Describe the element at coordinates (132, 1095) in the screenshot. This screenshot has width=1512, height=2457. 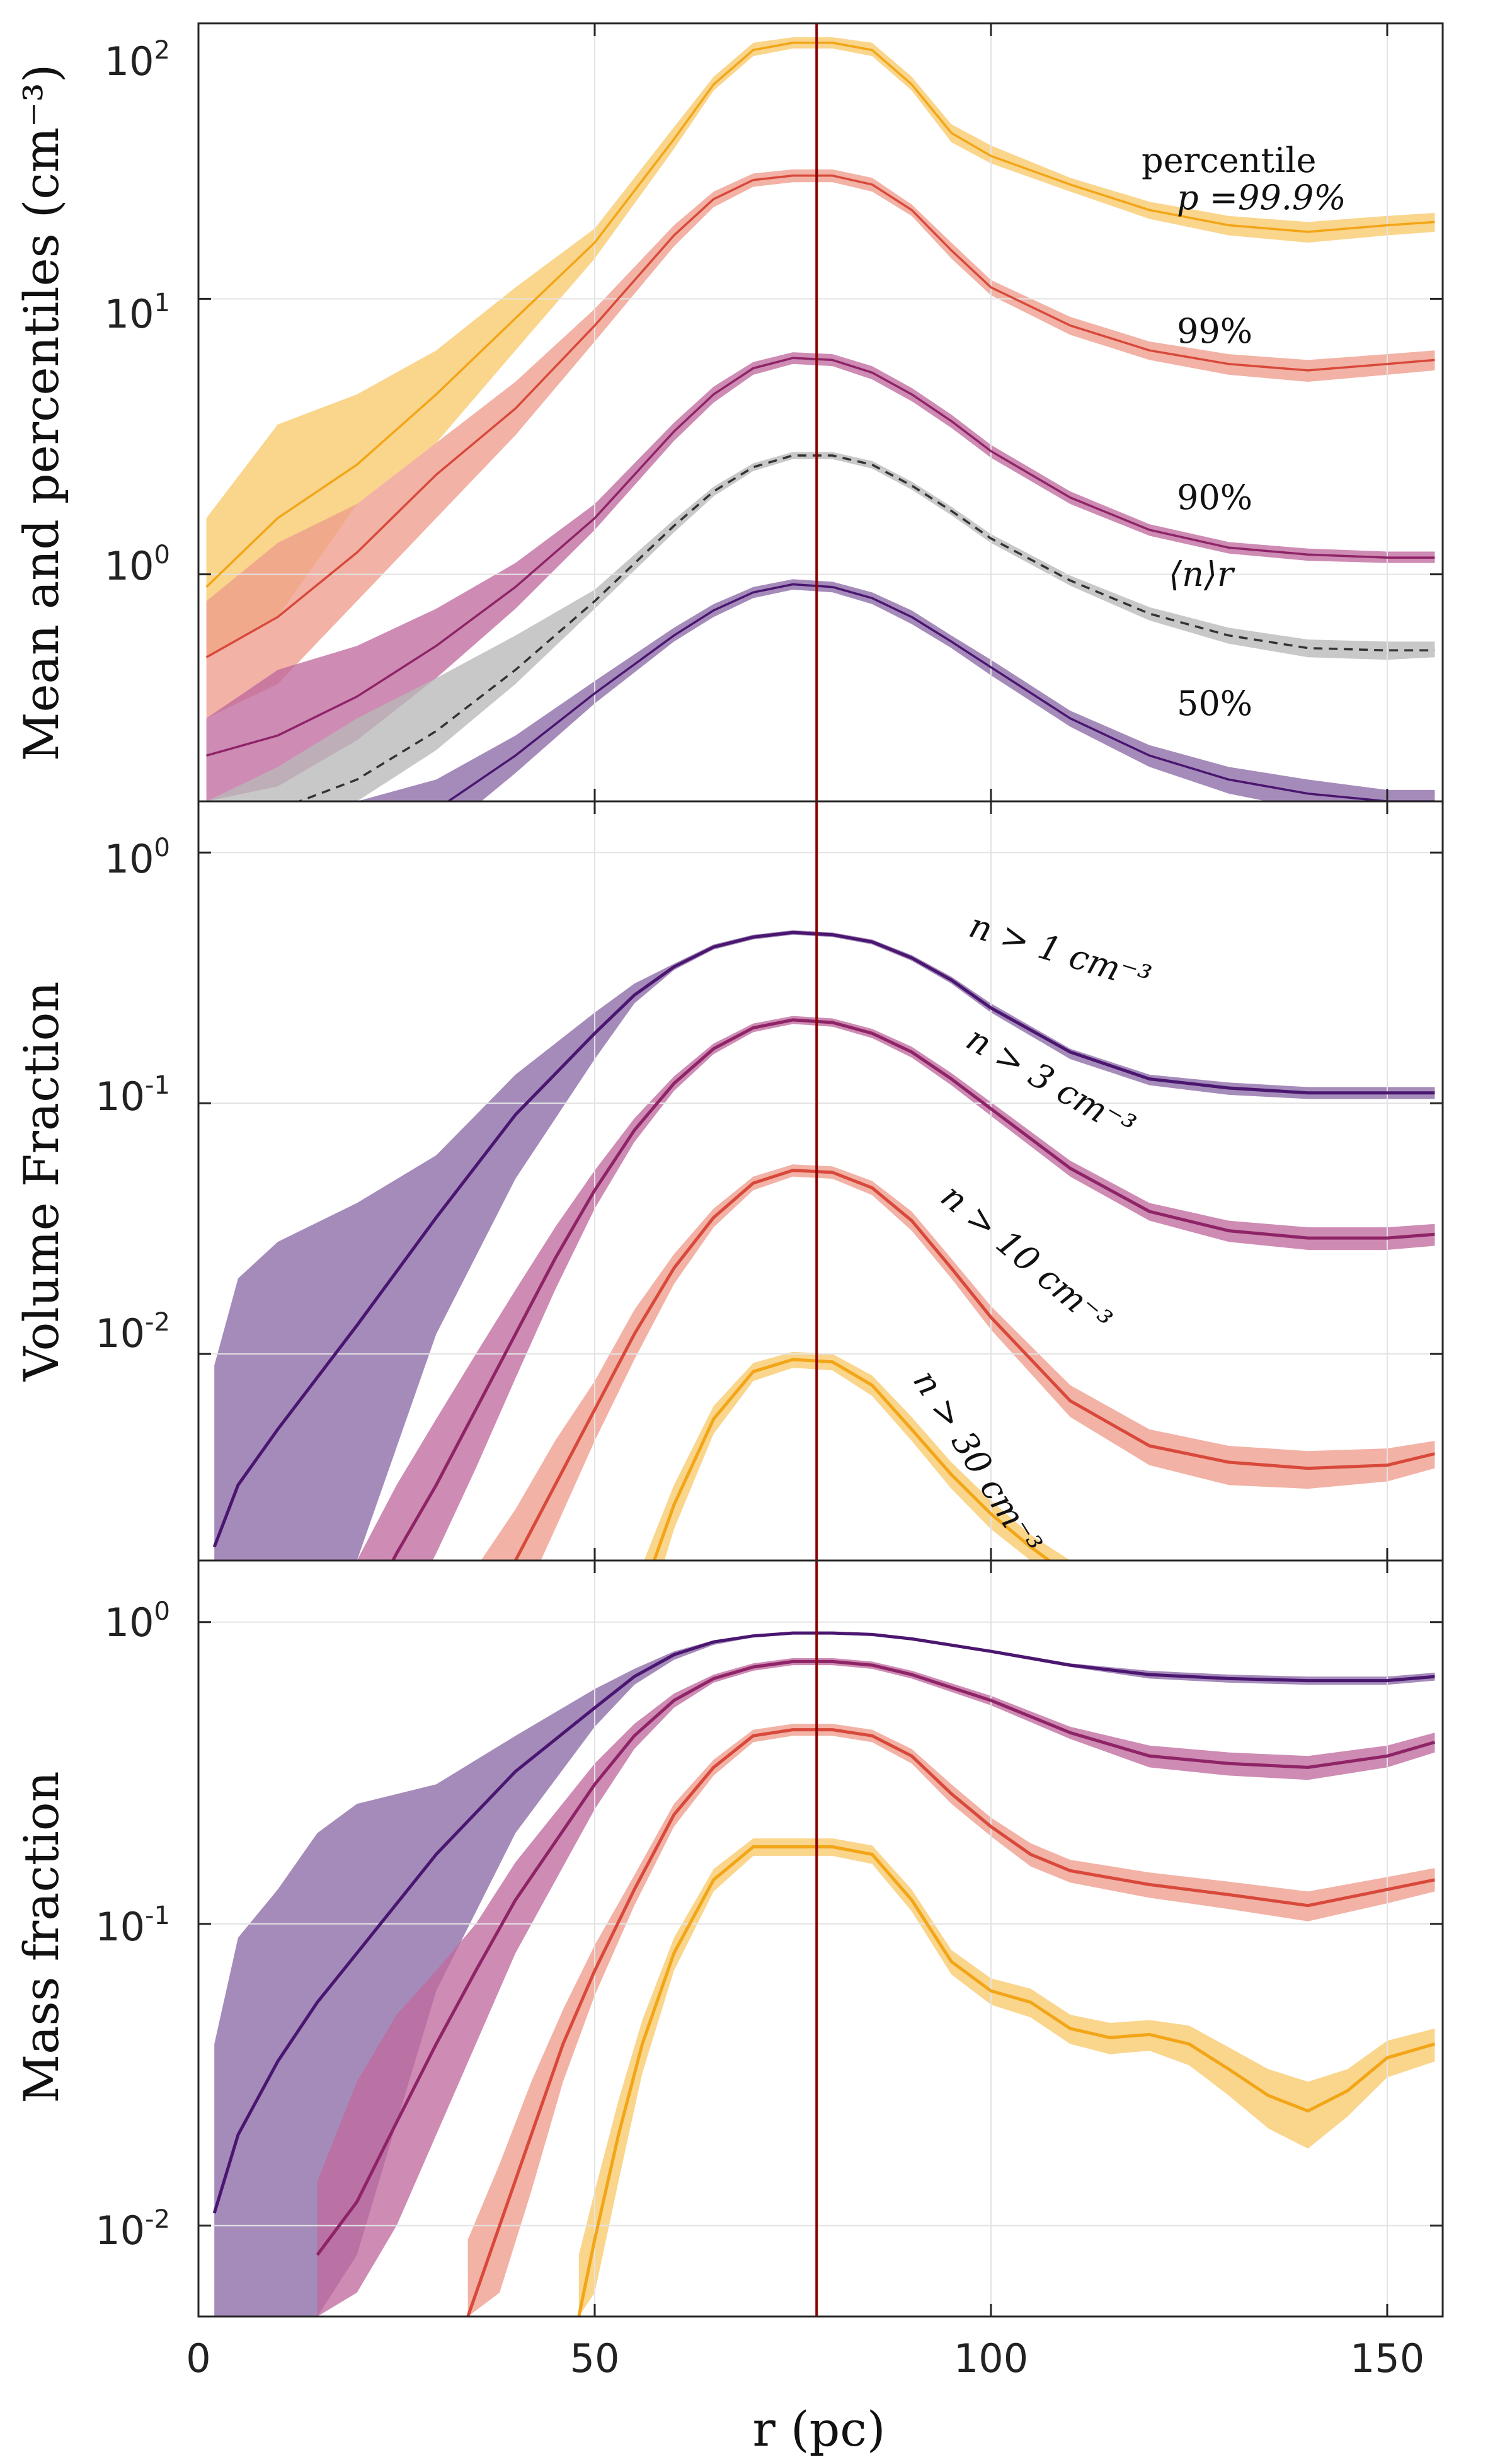
I see `middle-ytick-label-01: 10⁻¹` at that location.